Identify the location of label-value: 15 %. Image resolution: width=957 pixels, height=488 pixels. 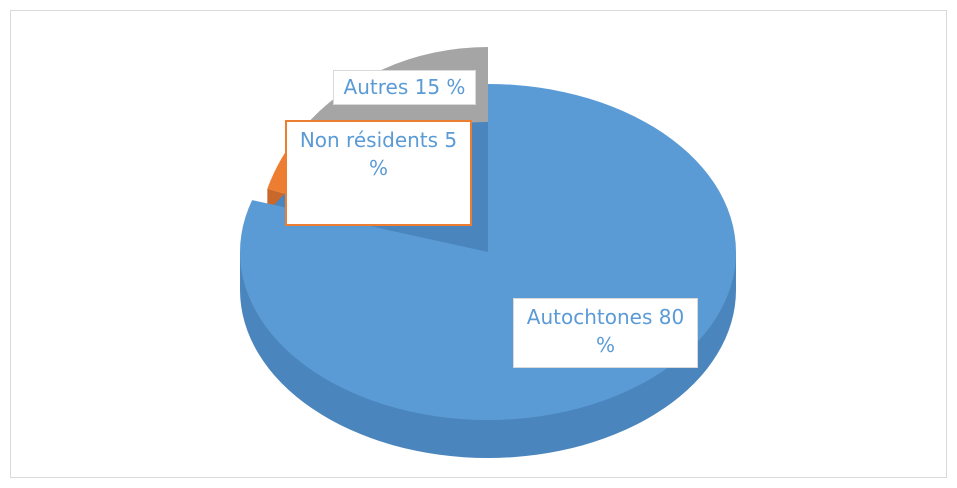
(440, 87).